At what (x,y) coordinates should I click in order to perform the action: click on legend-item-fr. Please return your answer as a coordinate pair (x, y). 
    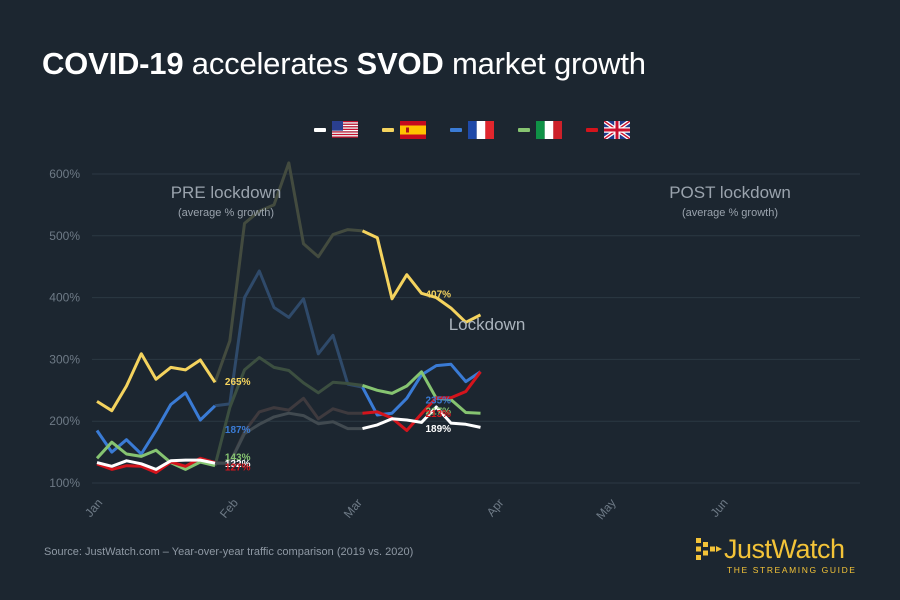
    Looking at the image, I should click on (472, 130).